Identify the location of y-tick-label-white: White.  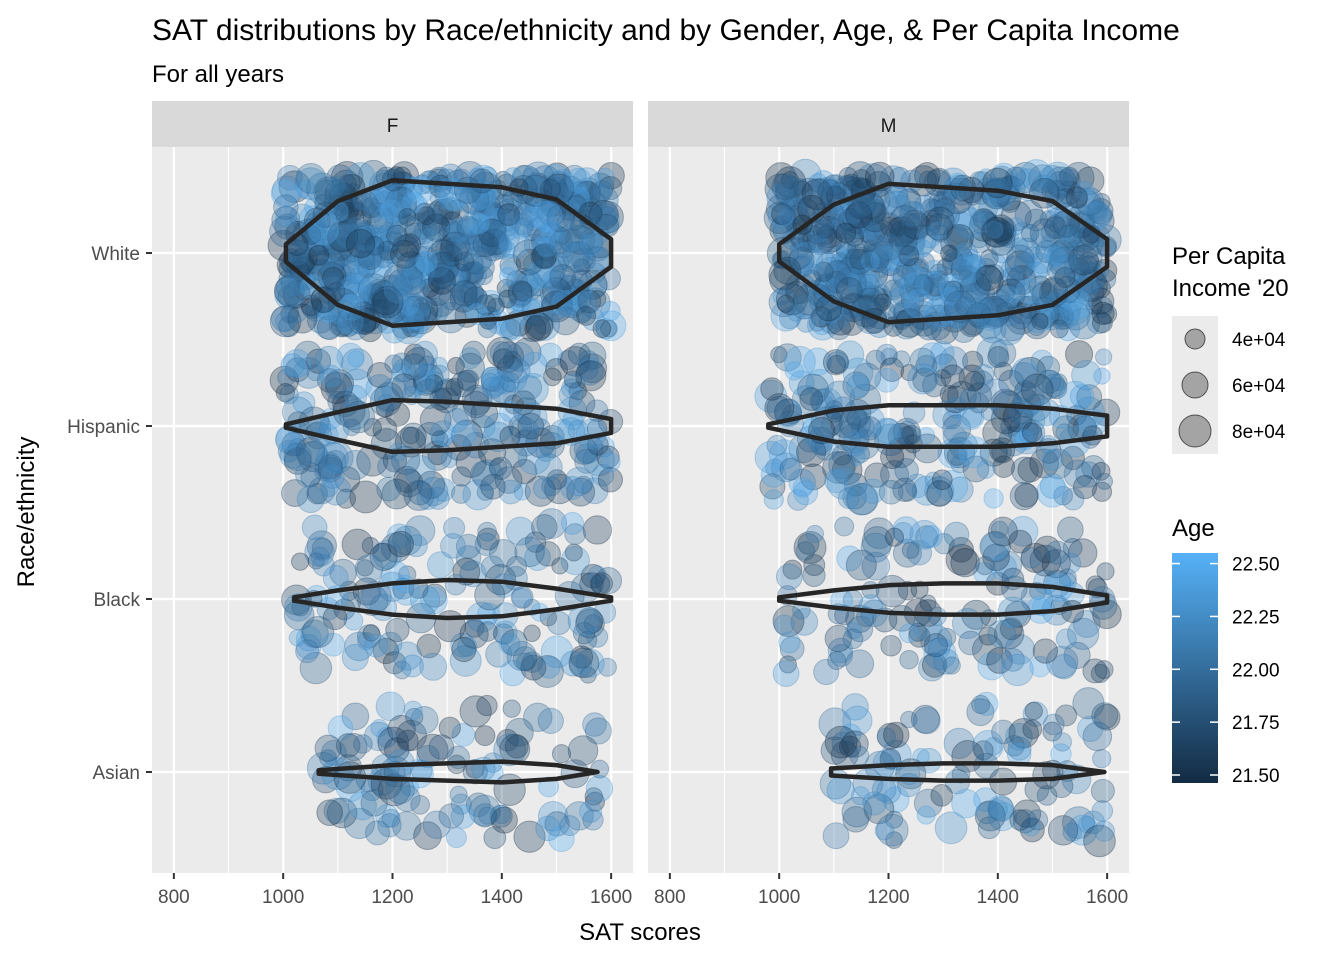
(115, 254).